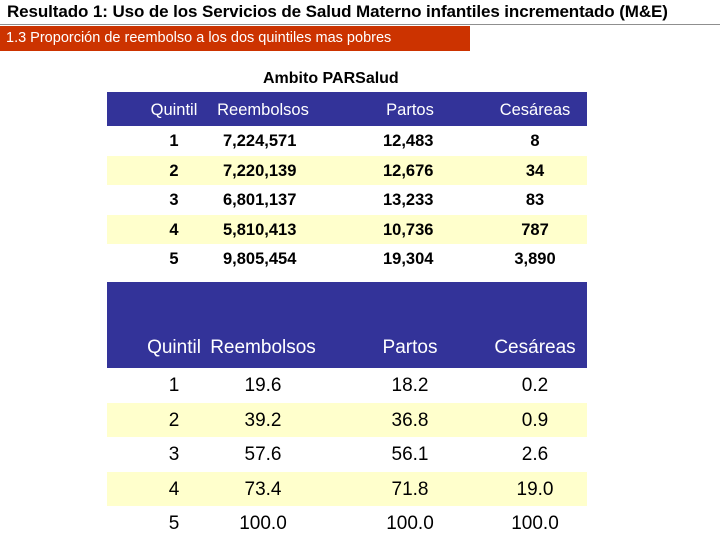  I want to click on cell-cesareas: 100.0, so click(535, 523).